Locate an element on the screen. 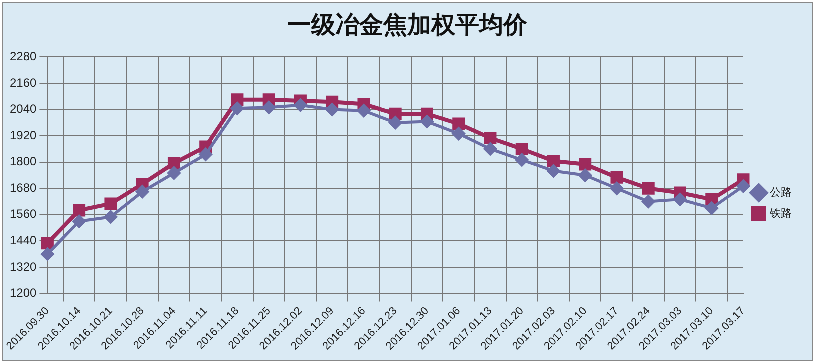  y-tick-label: 1560 is located at coordinates (24, 214).